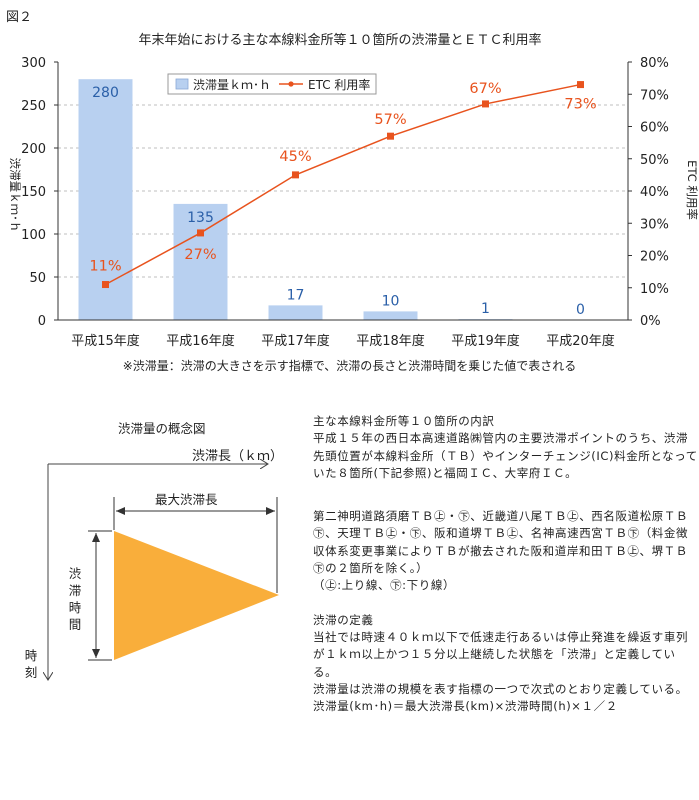  What do you see at coordinates (580, 341) in the screenshot?
I see `x-tick-label: 平成20年度` at bounding box center [580, 341].